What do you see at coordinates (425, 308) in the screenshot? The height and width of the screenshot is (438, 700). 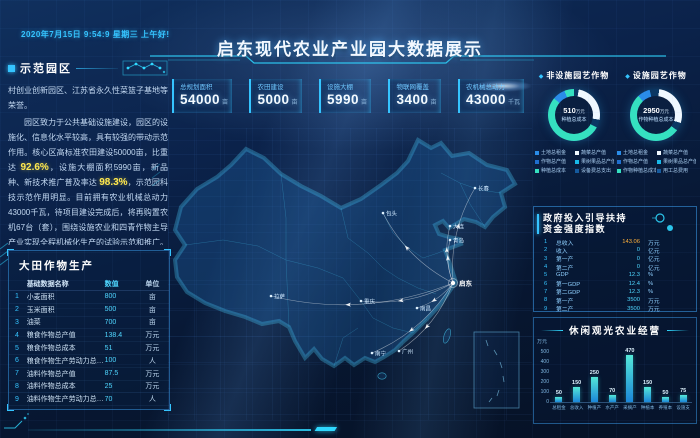 I see `city-label: 南昌` at bounding box center [425, 308].